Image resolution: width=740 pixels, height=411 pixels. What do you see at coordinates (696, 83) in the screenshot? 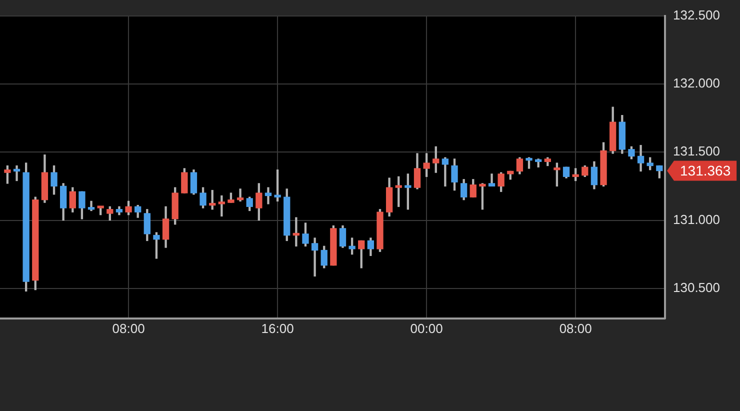
I see `y-tick-label: 132.000` at bounding box center [696, 83].